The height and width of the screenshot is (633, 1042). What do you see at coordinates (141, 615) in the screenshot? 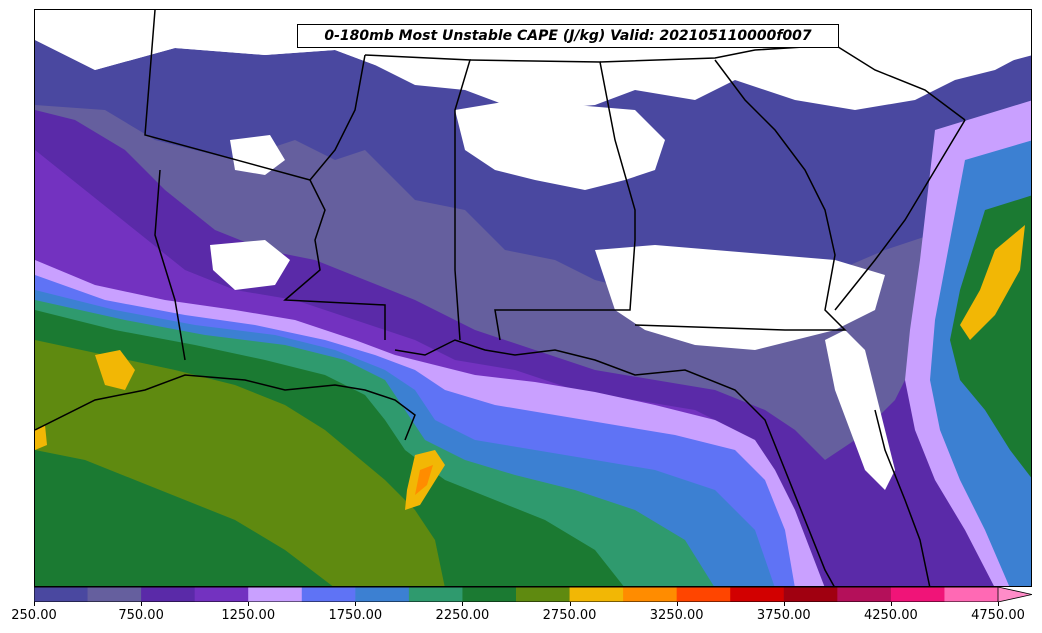
I see `colorbar-tick-label: 750.00` at bounding box center [141, 615].